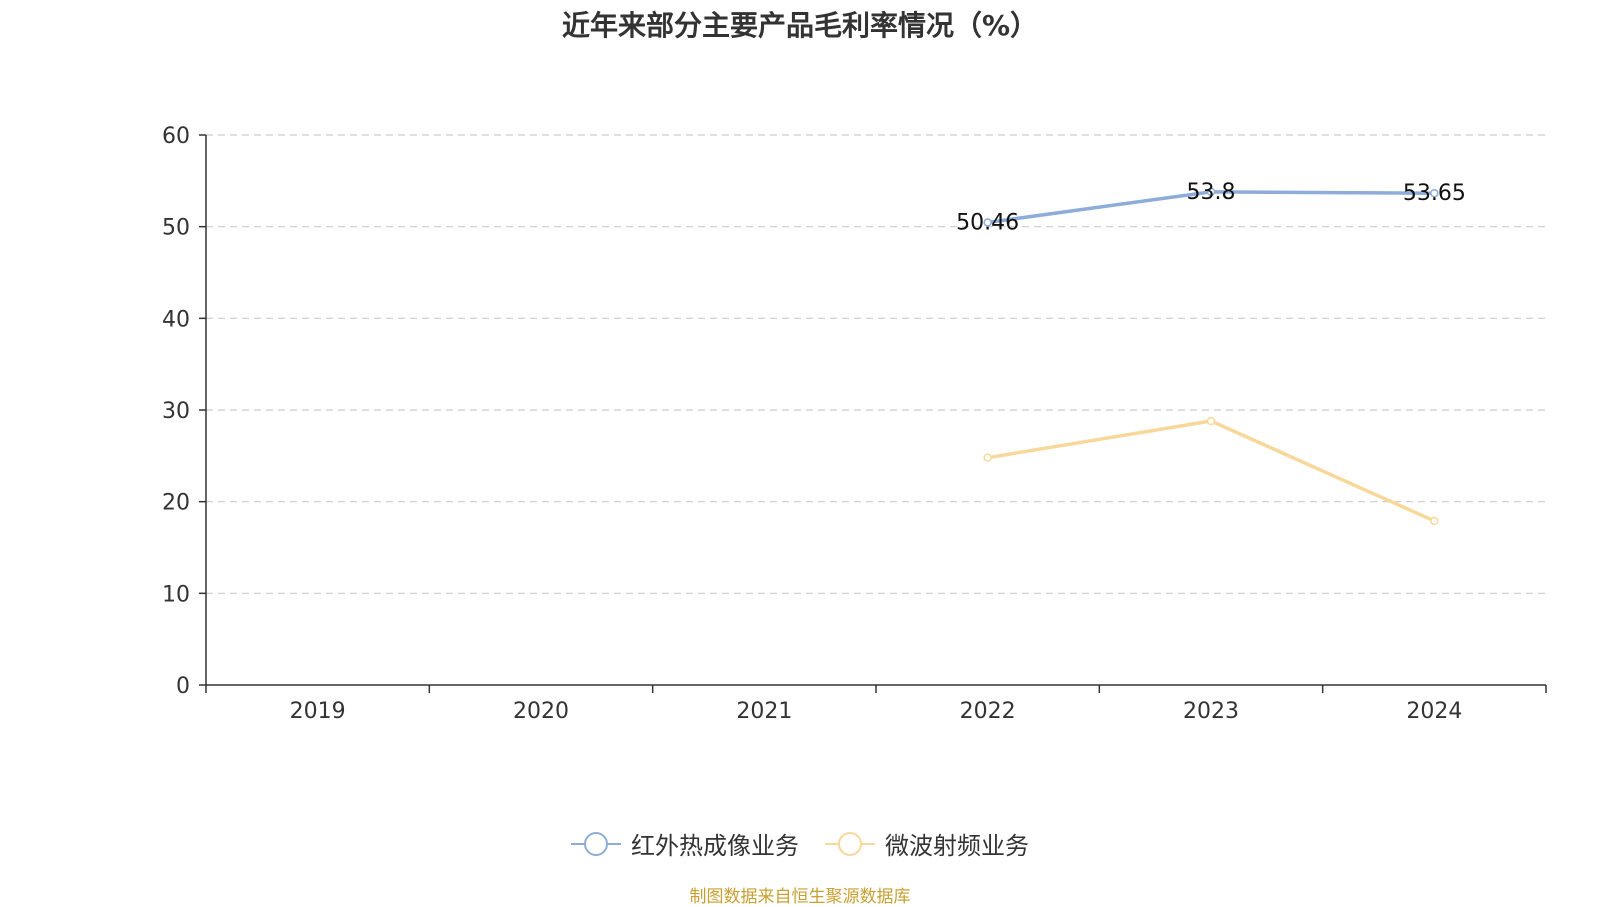  What do you see at coordinates (176, 594) in the screenshot?
I see `y-tick-label-1: 10` at bounding box center [176, 594].